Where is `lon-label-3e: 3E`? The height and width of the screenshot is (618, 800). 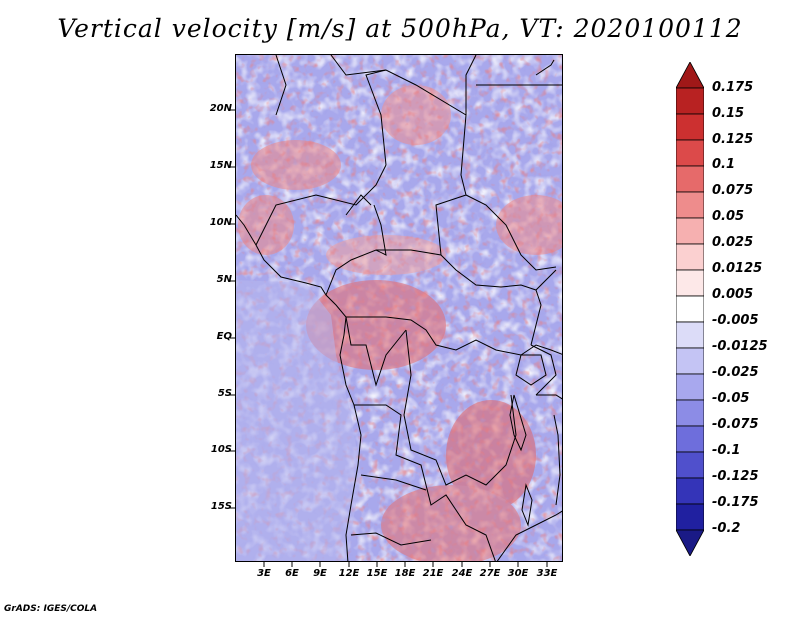
lon-label-3e: 3E is located at coordinates (264, 573).